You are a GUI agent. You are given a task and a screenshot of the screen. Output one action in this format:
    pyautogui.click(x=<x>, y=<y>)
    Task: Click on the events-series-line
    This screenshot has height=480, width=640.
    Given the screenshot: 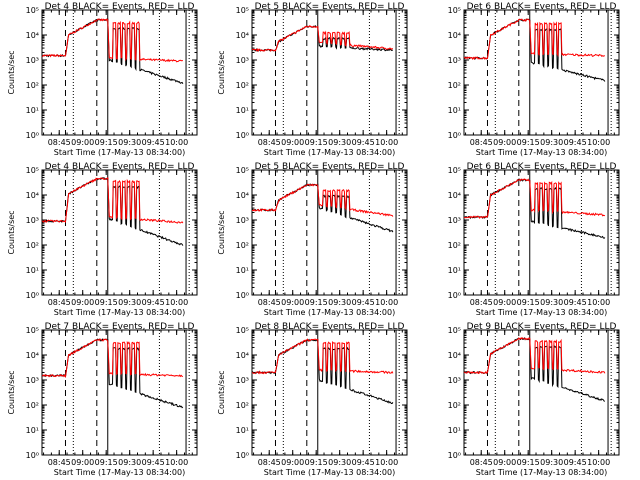 What is the action you would take?
    pyautogui.click(x=534, y=369)
    